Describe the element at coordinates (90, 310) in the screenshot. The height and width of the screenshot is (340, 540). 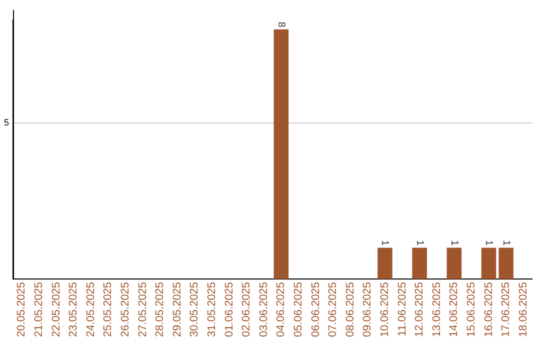
I see `x-tick-label: 24.05.2025` at that location.